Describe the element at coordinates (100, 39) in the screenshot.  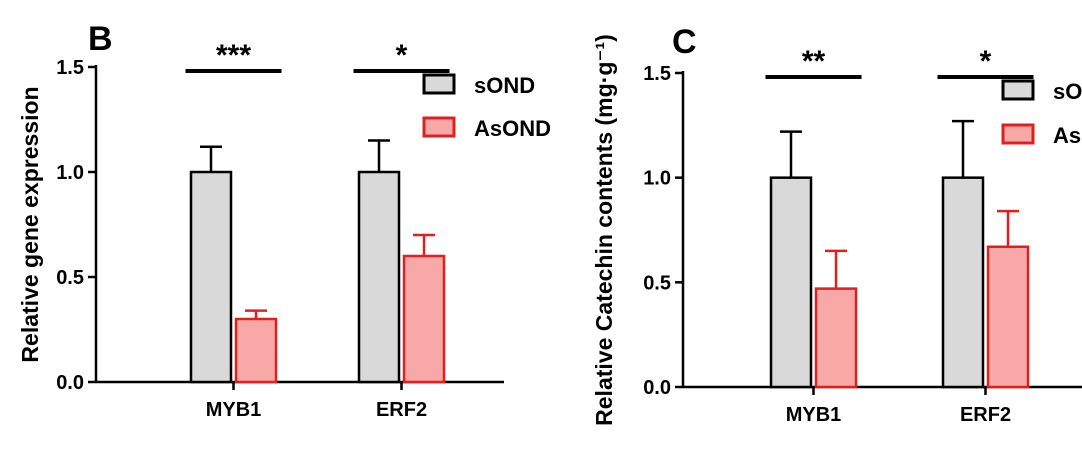
I see `panel-letter: B` at that location.